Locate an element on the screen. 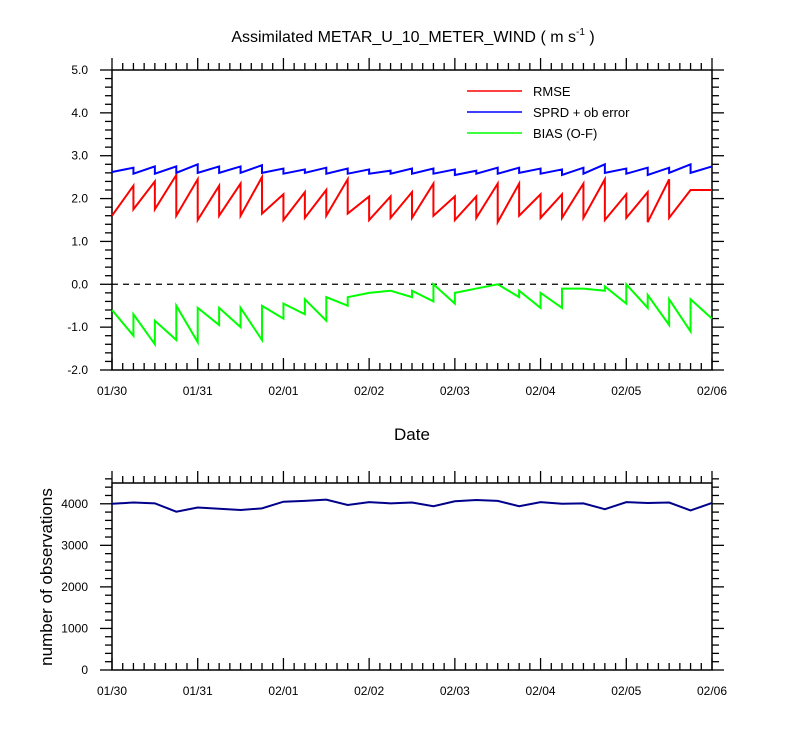  observations-x-tick-label: 01/30 is located at coordinates (112, 691).